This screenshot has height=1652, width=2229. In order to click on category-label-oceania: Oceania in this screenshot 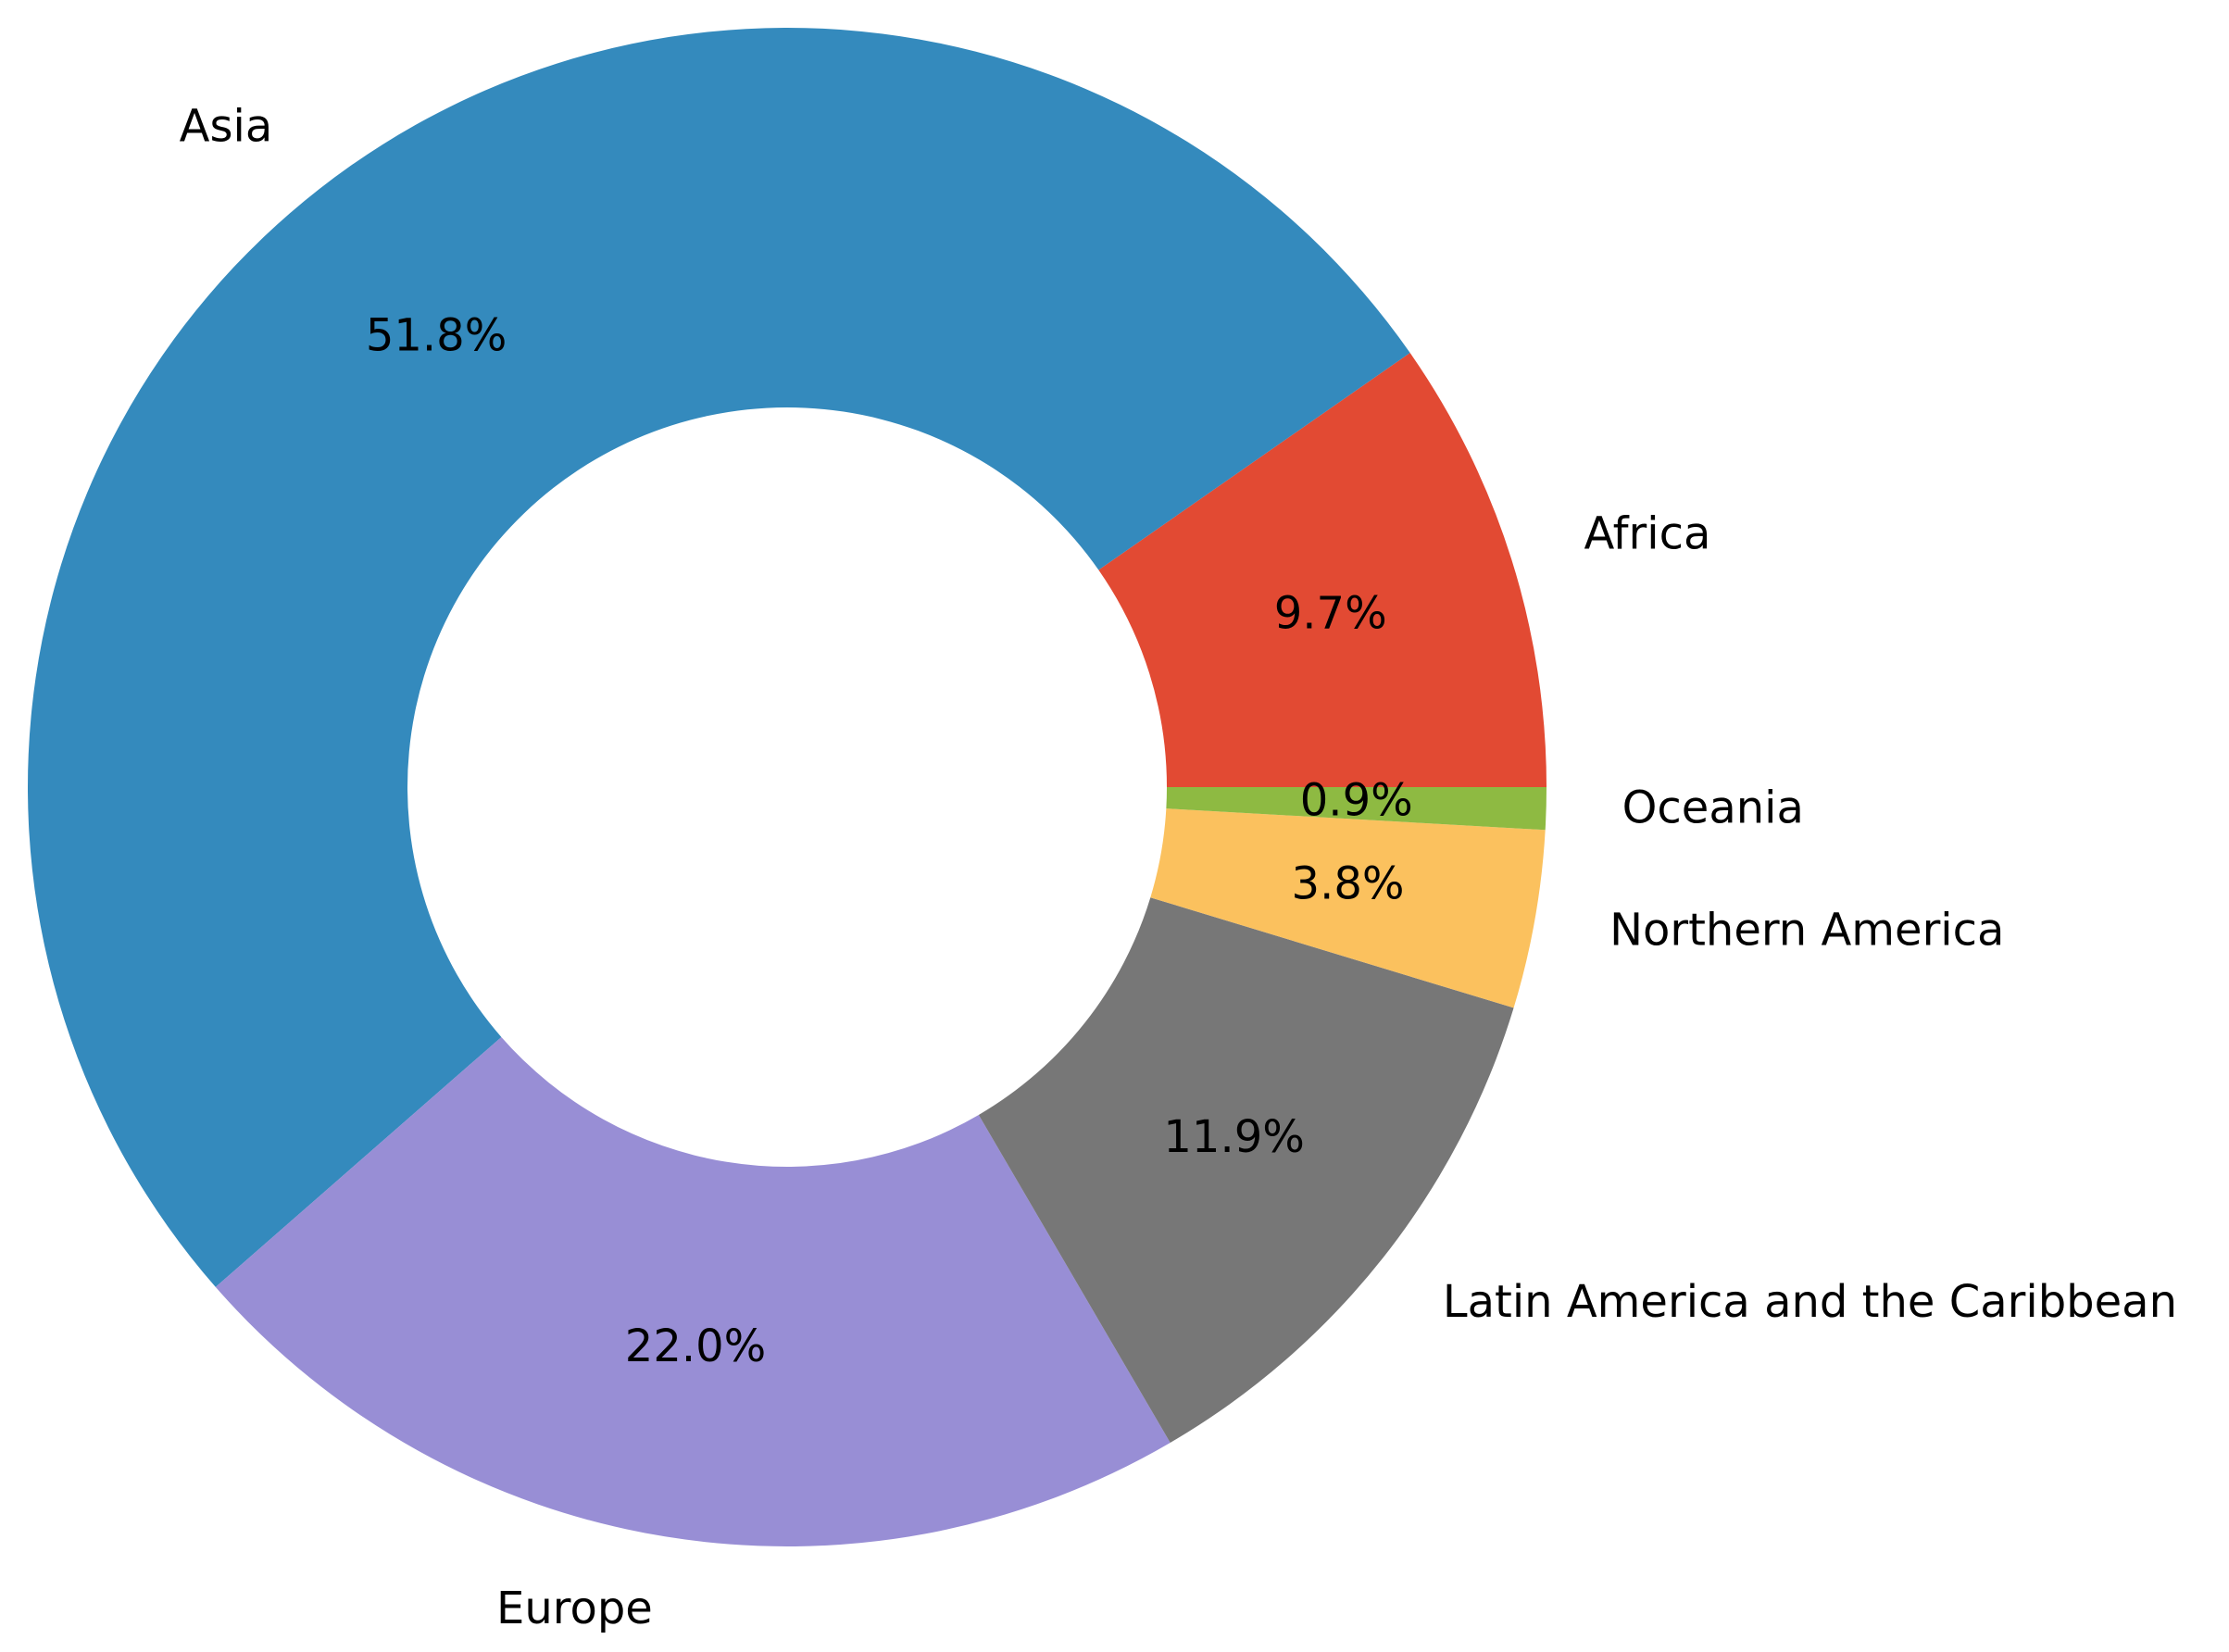, I will do `click(1713, 807)`.